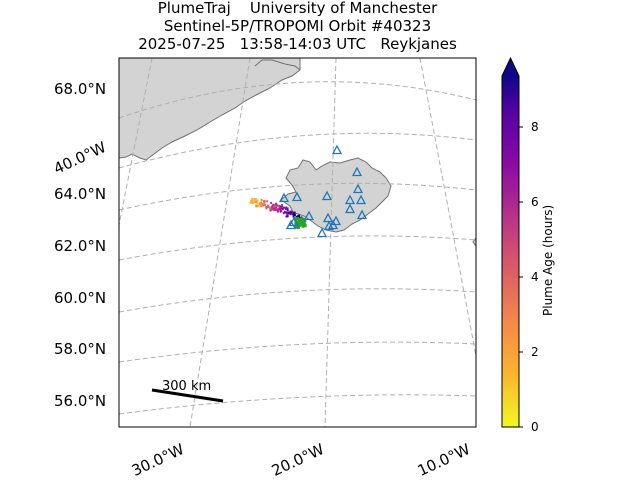  What do you see at coordinates (80, 246) in the screenshot?
I see `lat-label-62: 62.0°N` at bounding box center [80, 246].